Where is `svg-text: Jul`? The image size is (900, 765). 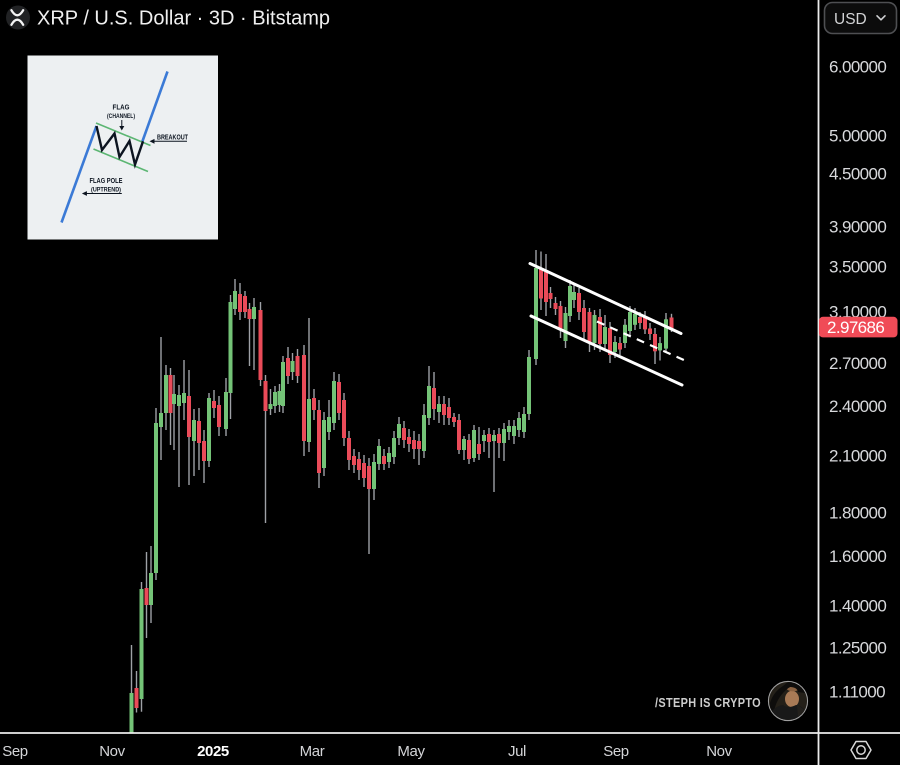 svg-text: Jul is located at coordinates (517, 751).